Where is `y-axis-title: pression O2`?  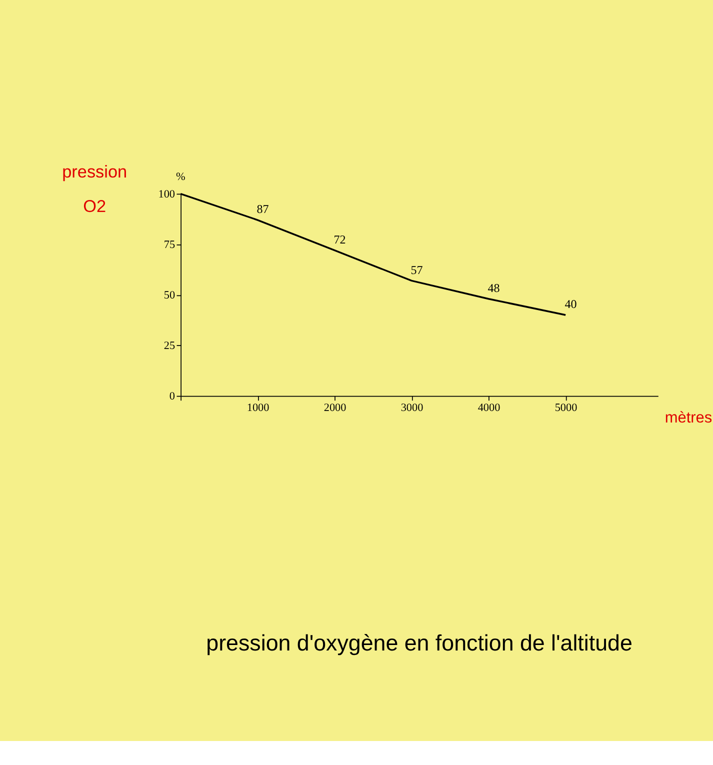
y-axis-title: pression O2 is located at coordinates (95, 188).